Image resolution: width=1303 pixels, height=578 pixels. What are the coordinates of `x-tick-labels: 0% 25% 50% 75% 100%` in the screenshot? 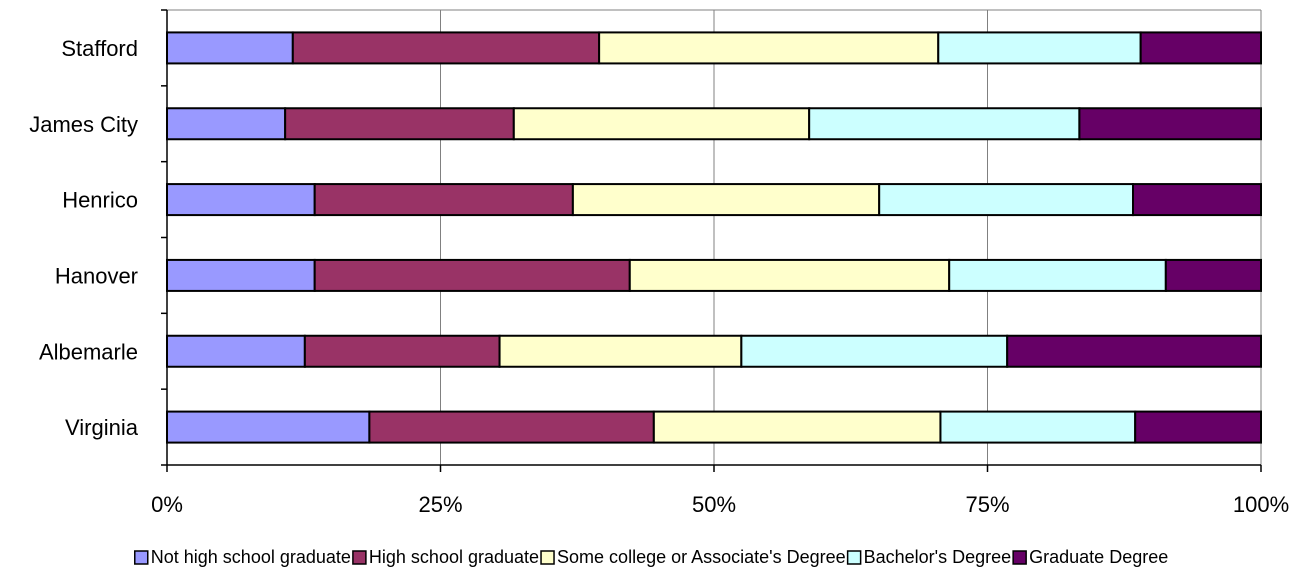 It's located at (720, 504).